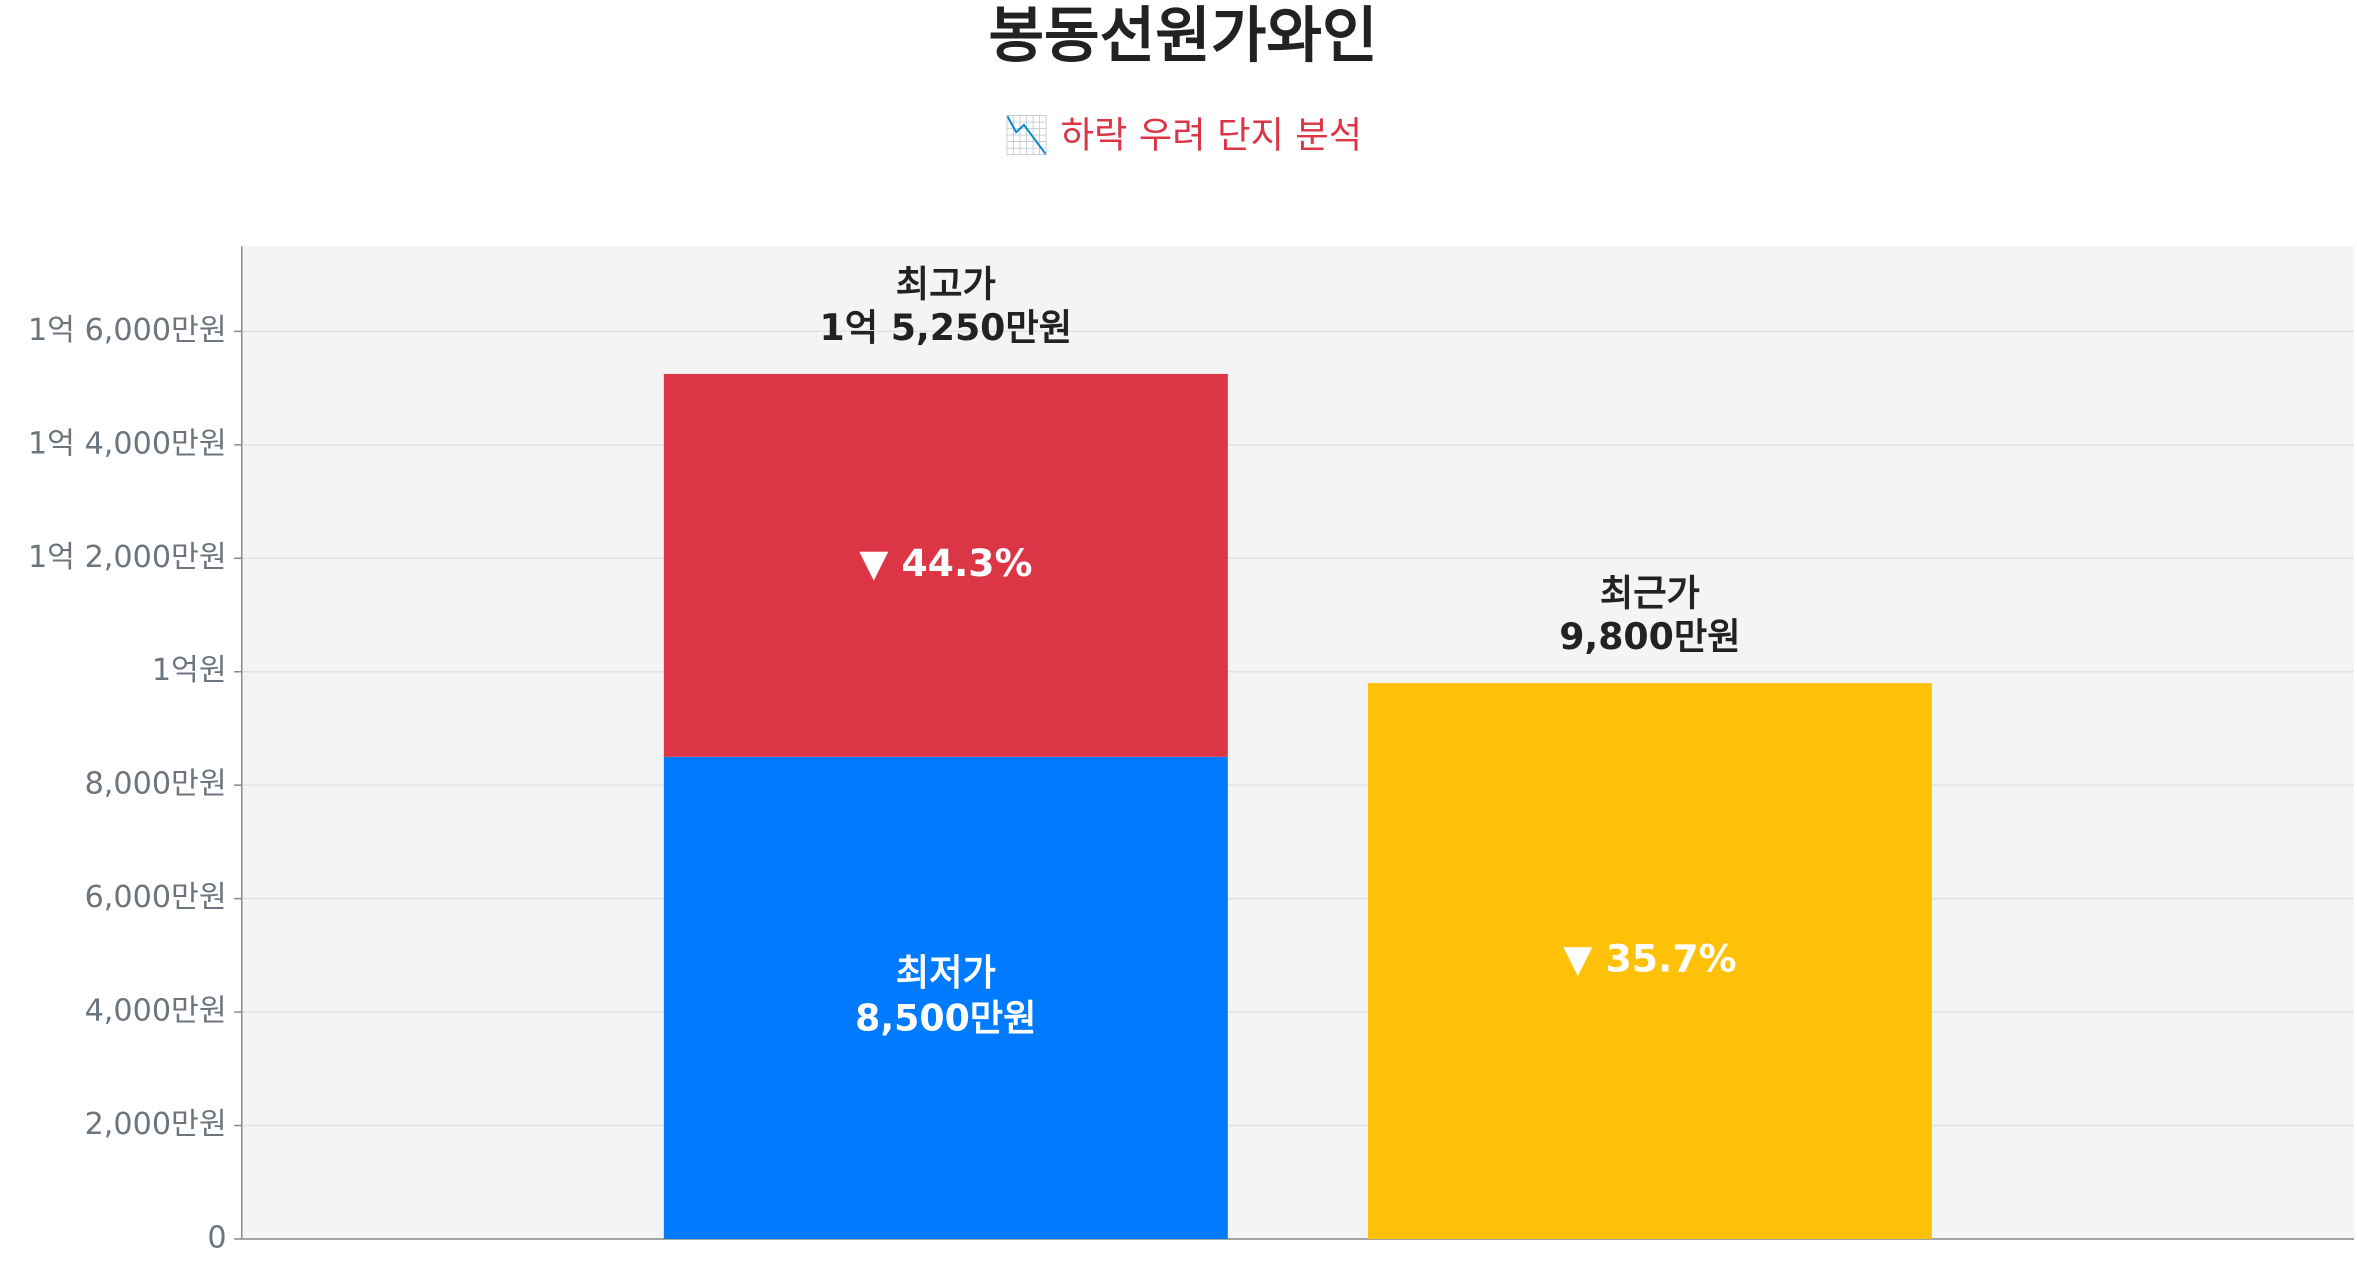  I want to click on y-tick-label: 1억 2,000만원, so click(127, 557).